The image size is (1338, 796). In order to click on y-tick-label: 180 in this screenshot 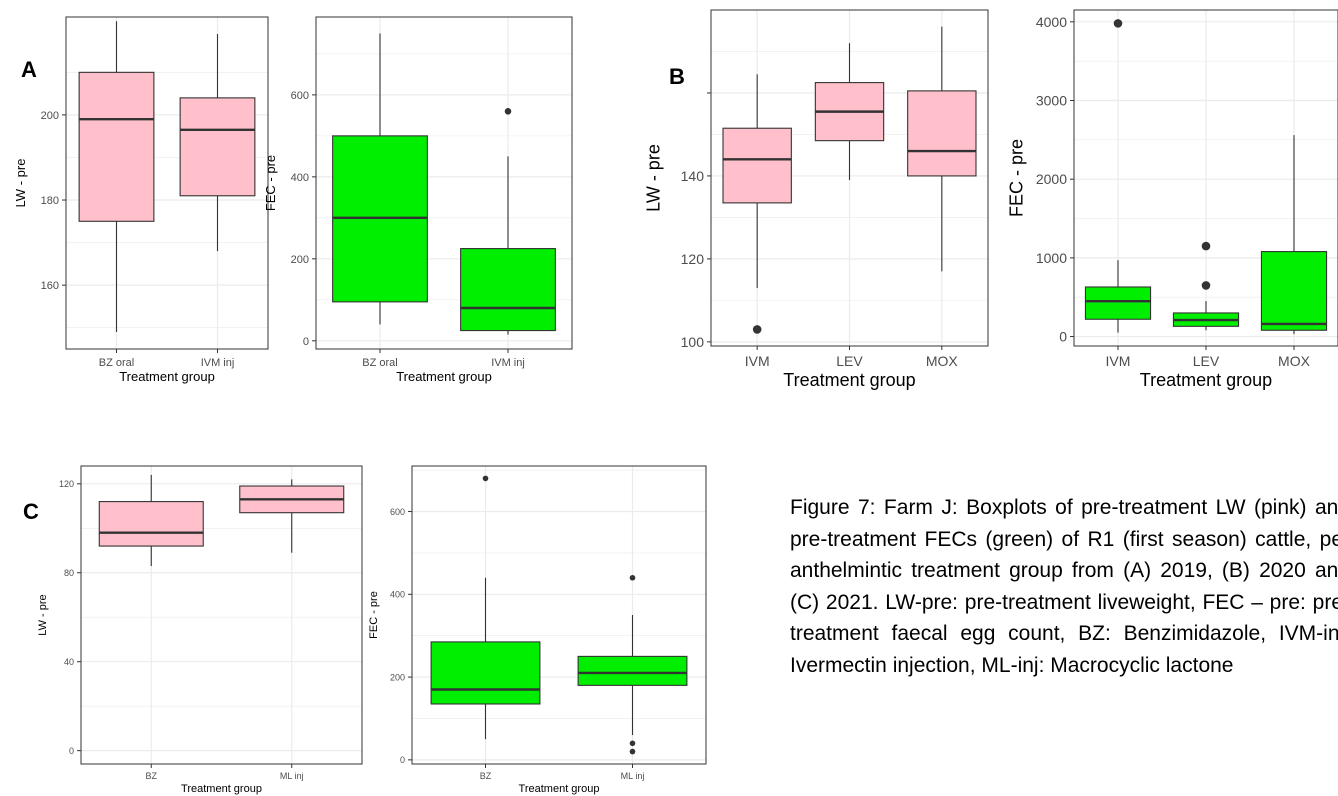, I will do `click(50, 201)`.